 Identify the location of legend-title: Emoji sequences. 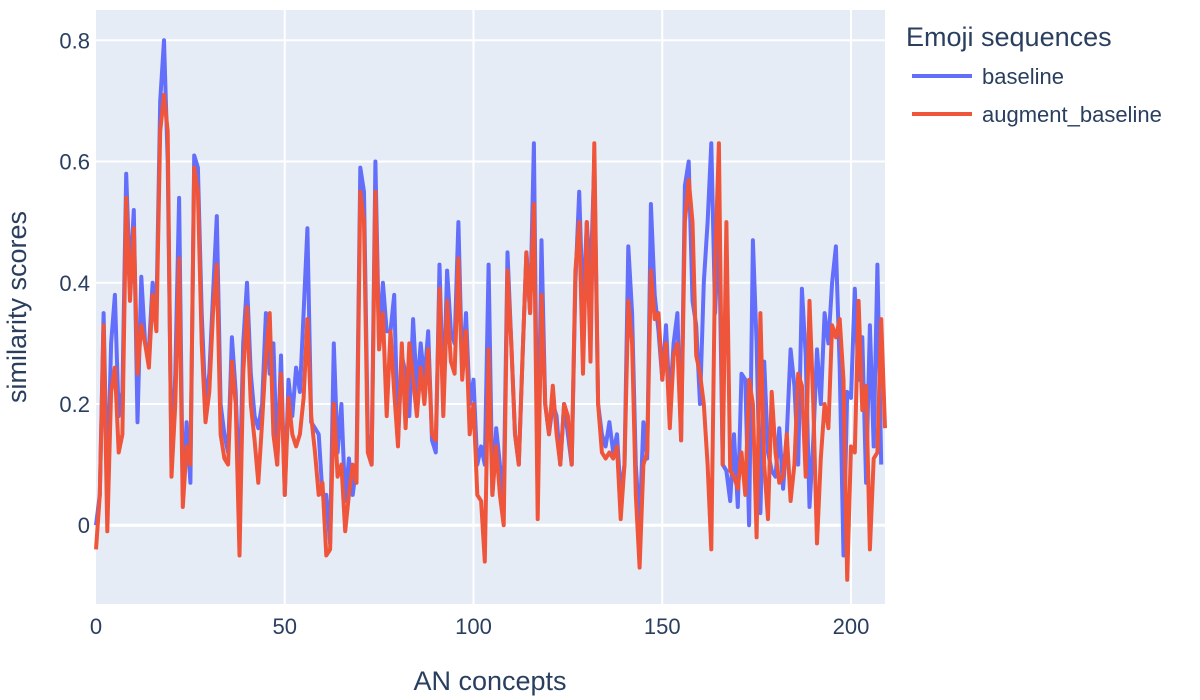
(1009, 37).